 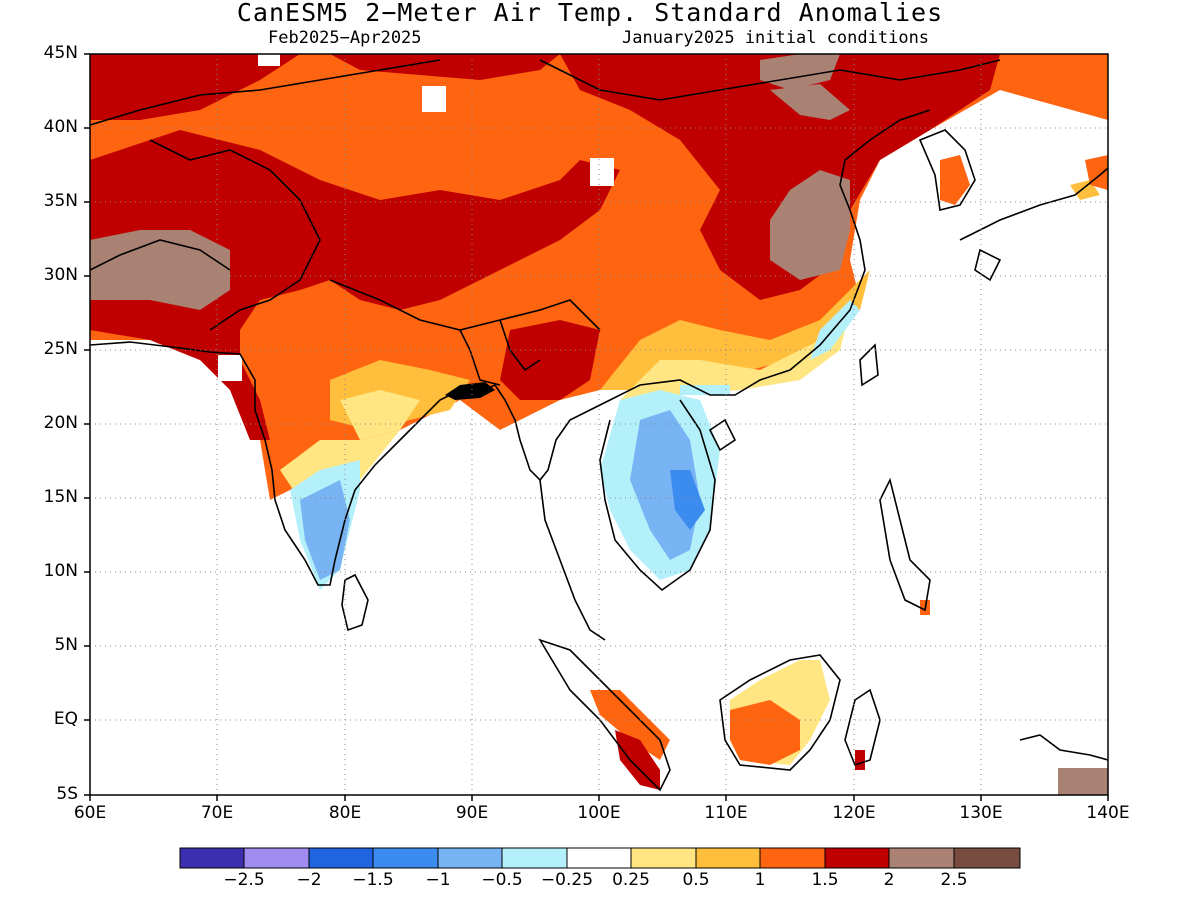 What do you see at coordinates (854, 813) in the screenshot?
I see `lon-label: 120E` at bounding box center [854, 813].